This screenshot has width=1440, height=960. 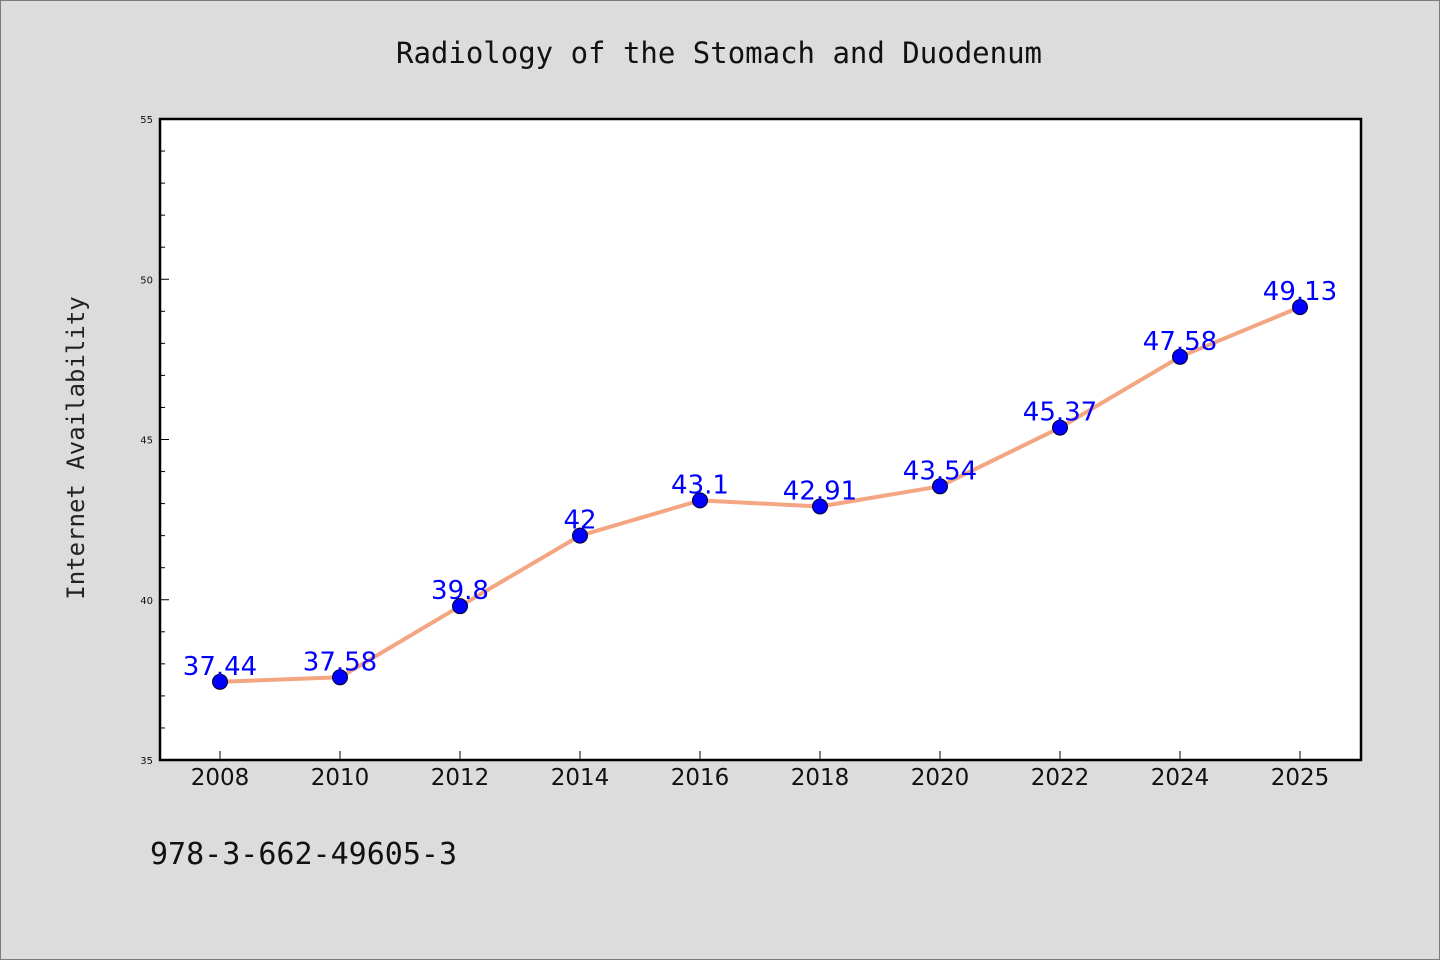 I want to click on data-label: 45.37, so click(x=1060, y=413).